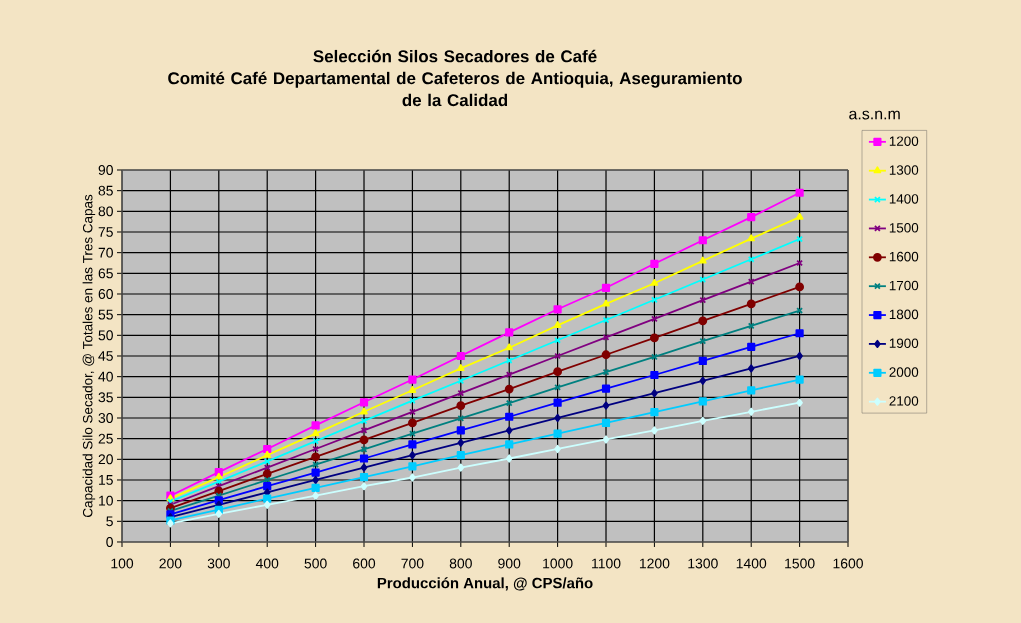  Describe the element at coordinates (558, 563) in the screenshot. I see `x-tick-label: 1000` at that location.